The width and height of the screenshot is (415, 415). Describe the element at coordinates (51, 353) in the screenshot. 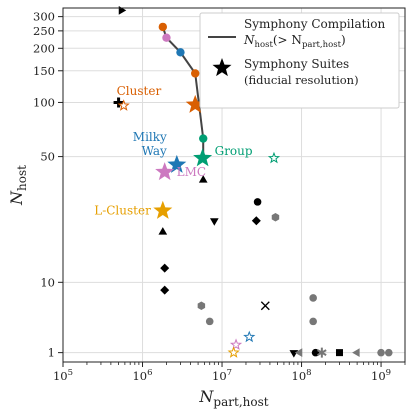

I see `y-tick-label: 1` at that location.